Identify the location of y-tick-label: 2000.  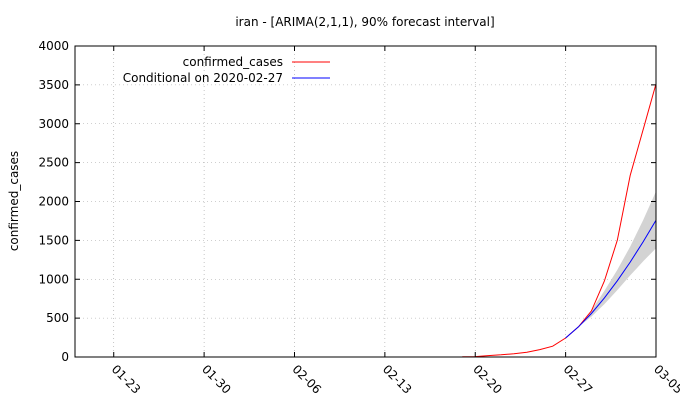
(53, 202).